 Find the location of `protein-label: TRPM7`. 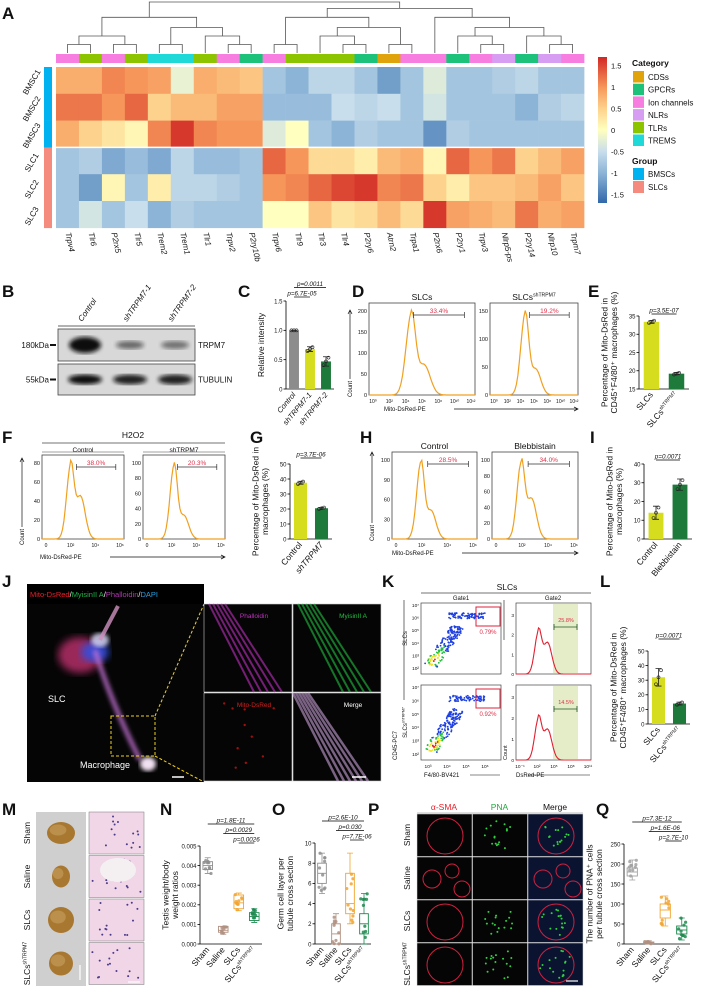

protein-label: TRPM7 is located at coordinates (212, 345).